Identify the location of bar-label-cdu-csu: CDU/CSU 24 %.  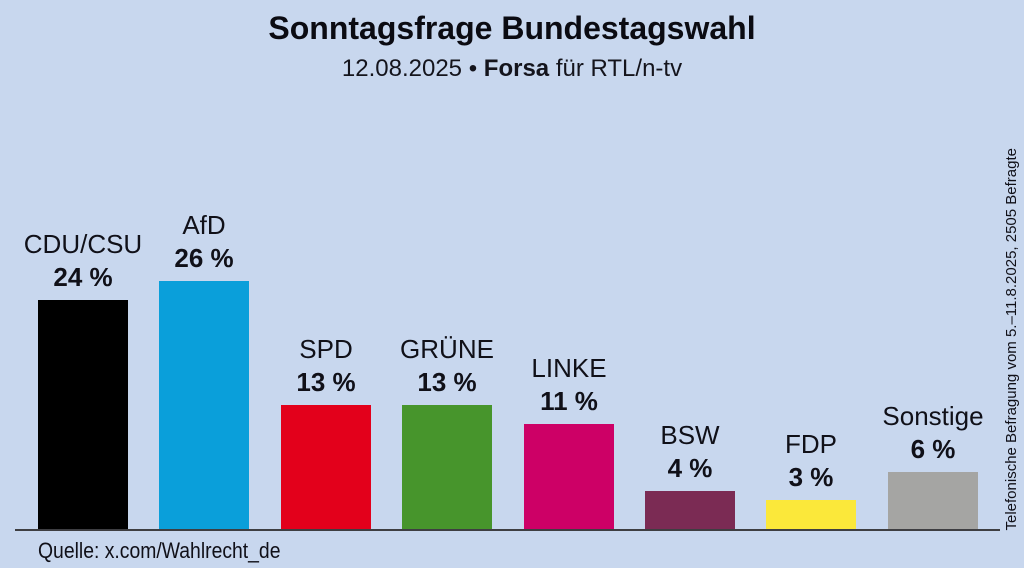
(96, 261).